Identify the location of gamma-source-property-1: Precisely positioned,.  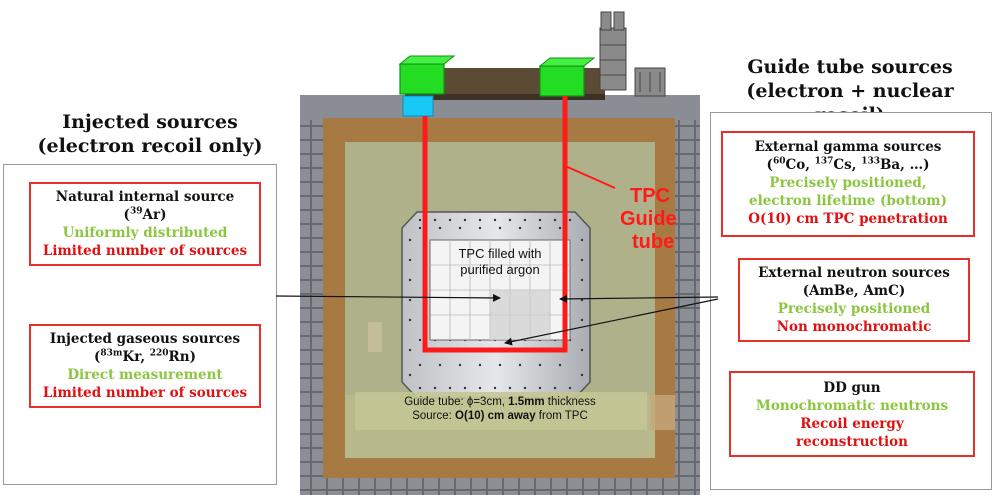
(848, 183).